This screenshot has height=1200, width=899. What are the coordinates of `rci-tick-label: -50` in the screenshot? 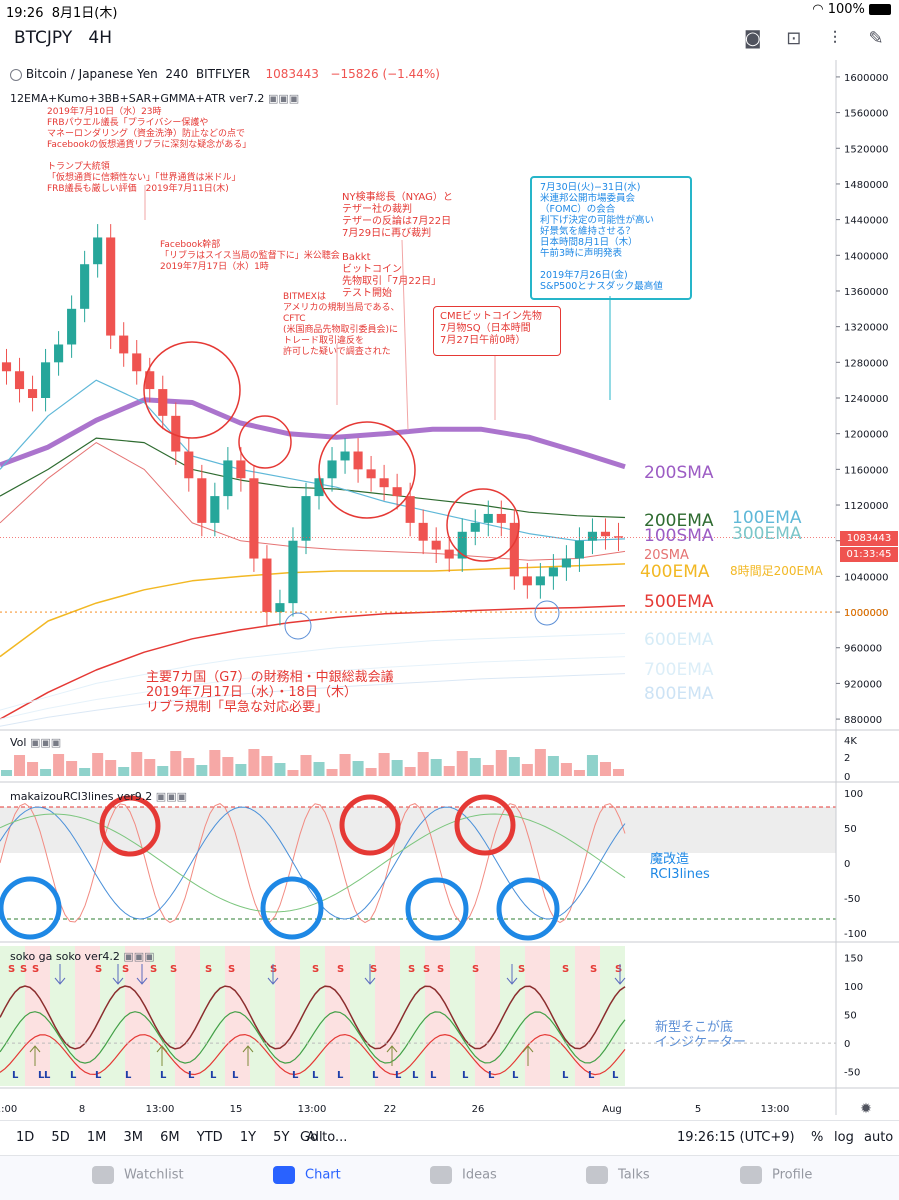 It's located at (852, 899).